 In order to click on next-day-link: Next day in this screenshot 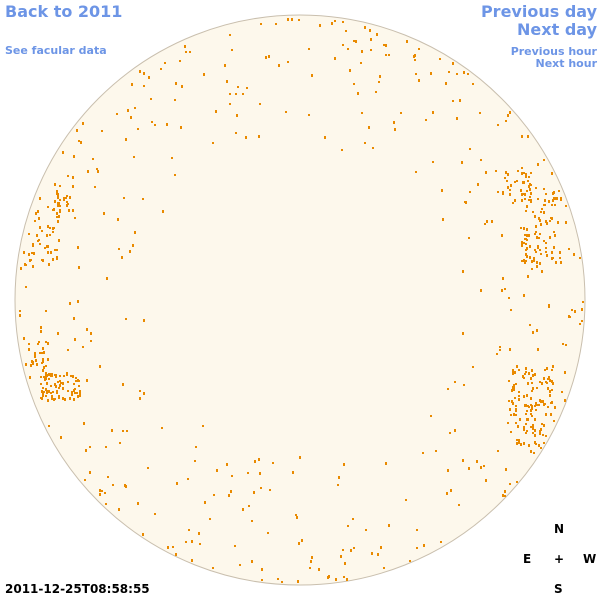, I will do `click(557, 29)`.